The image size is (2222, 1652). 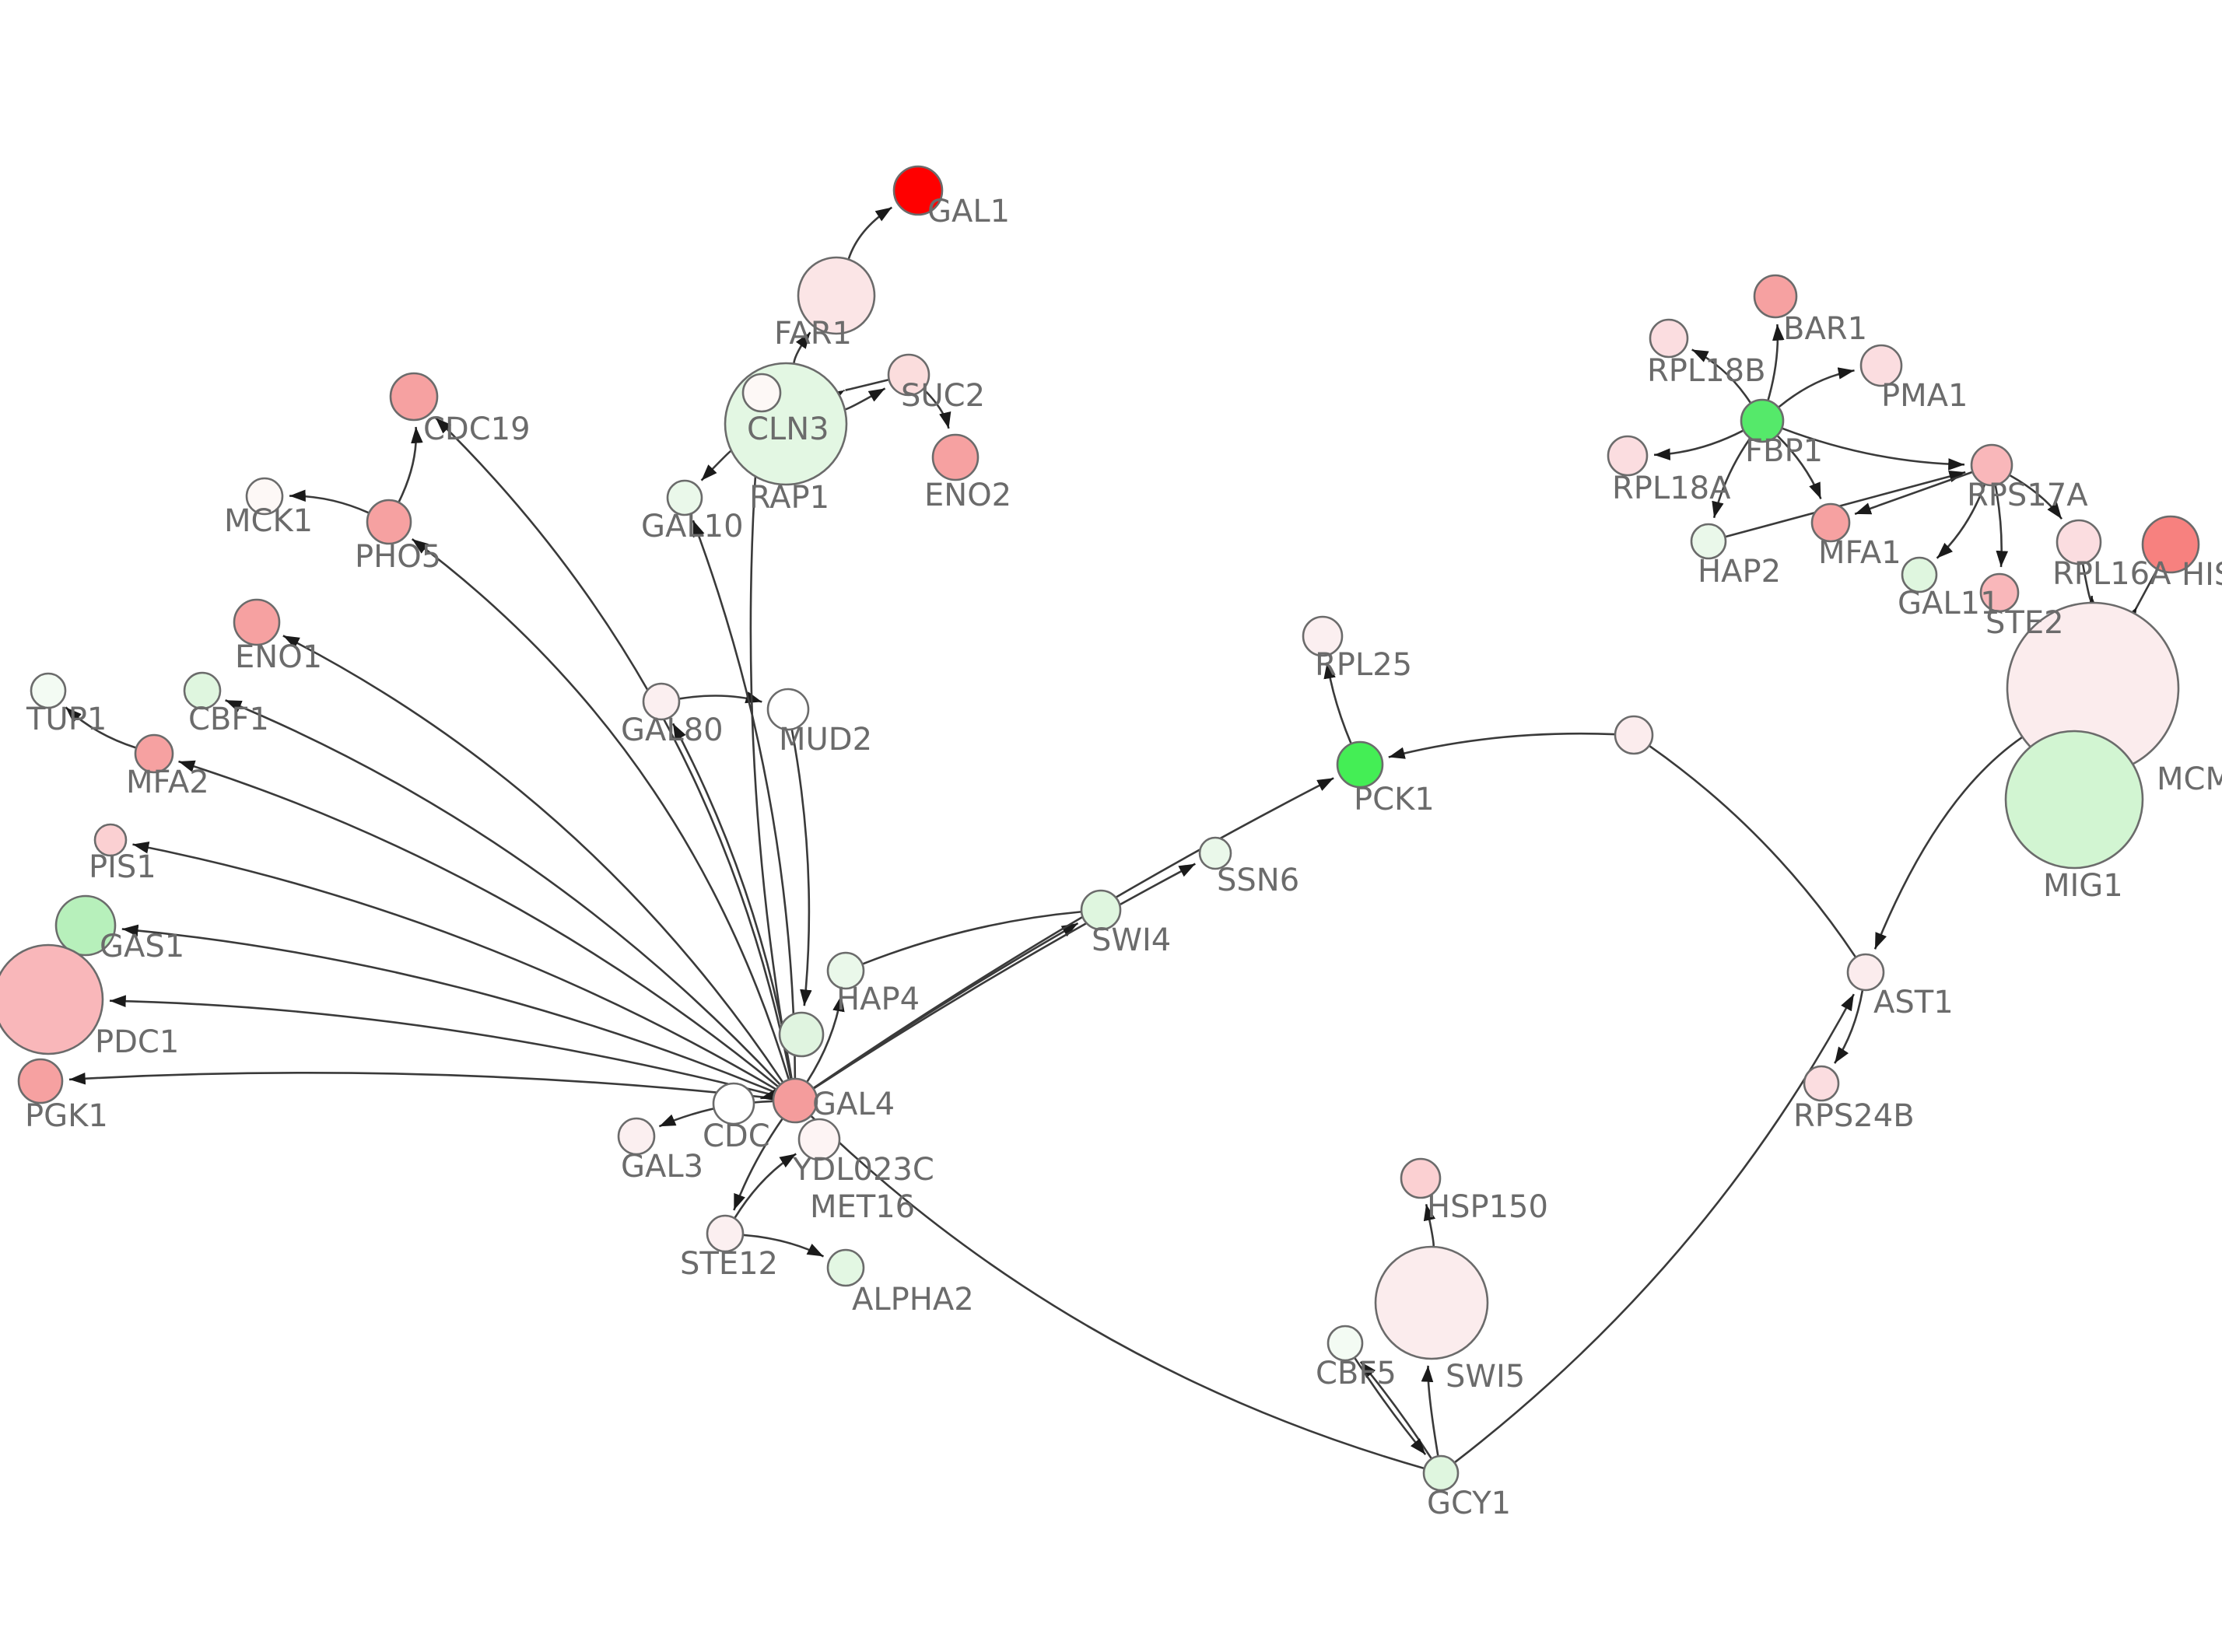 What do you see at coordinates (1784, 451) in the screenshot?
I see `node-label-fbp1: FBP1` at bounding box center [1784, 451].